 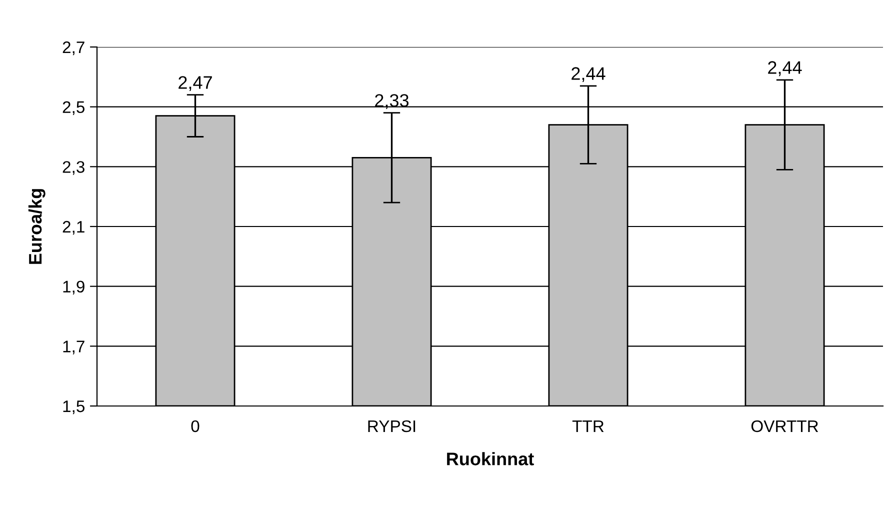 What do you see at coordinates (73, 287) in the screenshot?
I see `y-tick-label: 1,9` at bounding box center [73, 287].